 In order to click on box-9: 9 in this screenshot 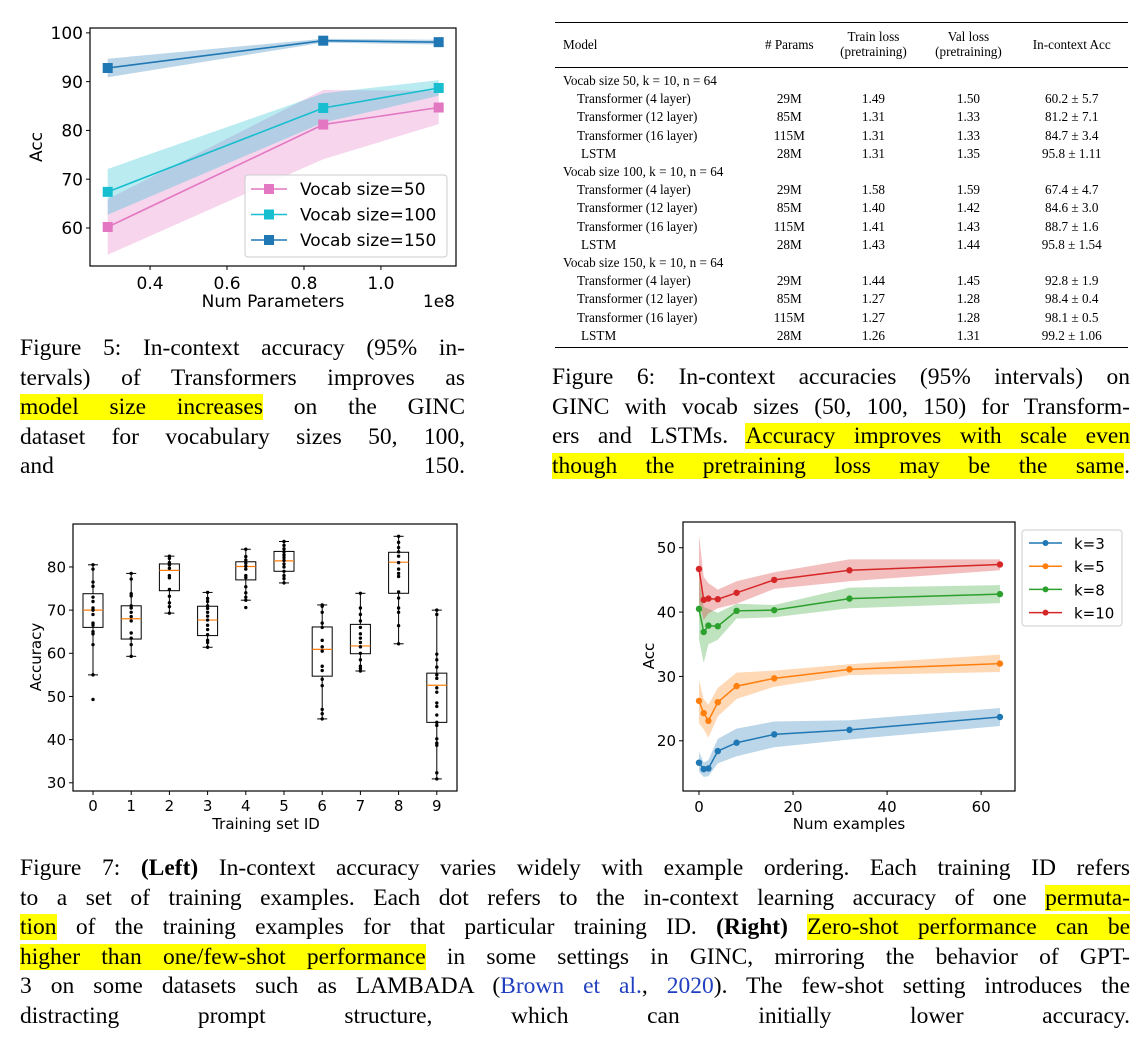, I will do `click(437, 711)`.